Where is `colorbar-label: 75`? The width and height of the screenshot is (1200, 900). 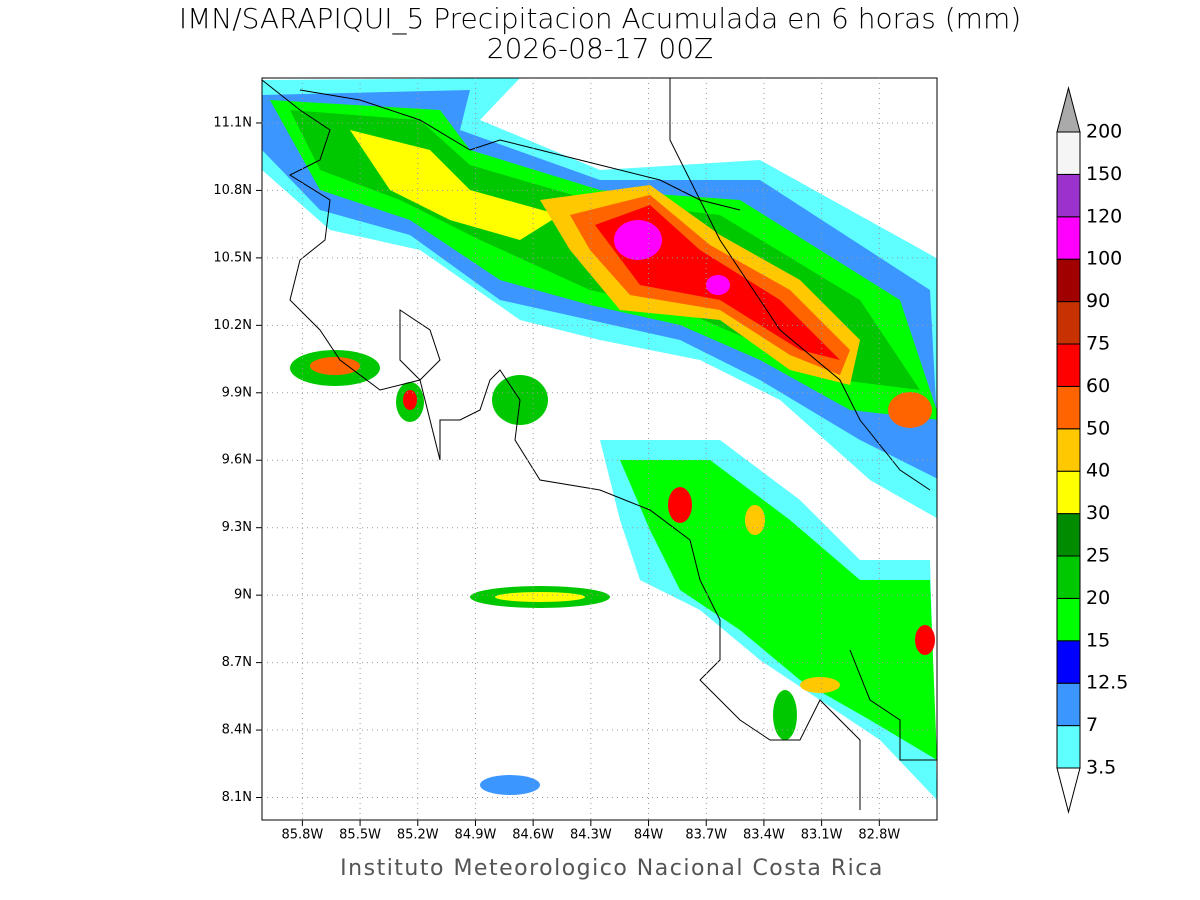
colorbar-label: 75 is located at coordinates (1098, 344).